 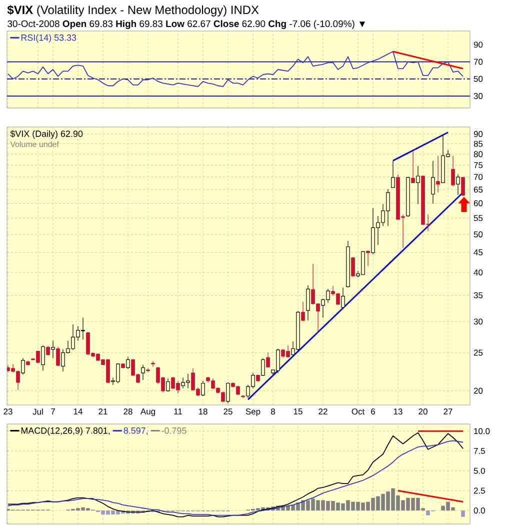 What do you see at coordinates (186, 24) in the screenshot?
I see `text: 30-Oct-2008 Open 69.83 High 69.83 Low 62.67 Close 62.90 Chg -7.06 (-10.09%) ▼` at bounding box center [186, 24].